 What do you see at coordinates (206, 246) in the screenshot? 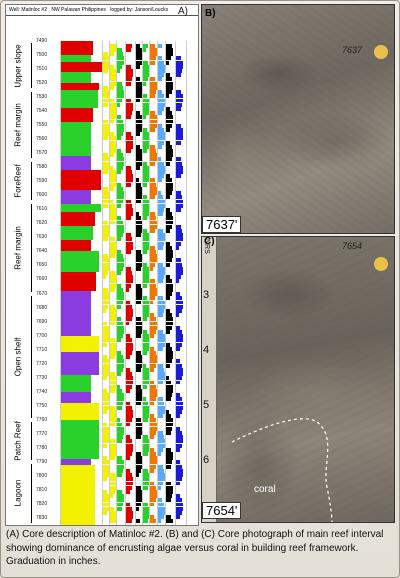
I see `ruler-top-label: NRS` at bounding box center [206, 246].